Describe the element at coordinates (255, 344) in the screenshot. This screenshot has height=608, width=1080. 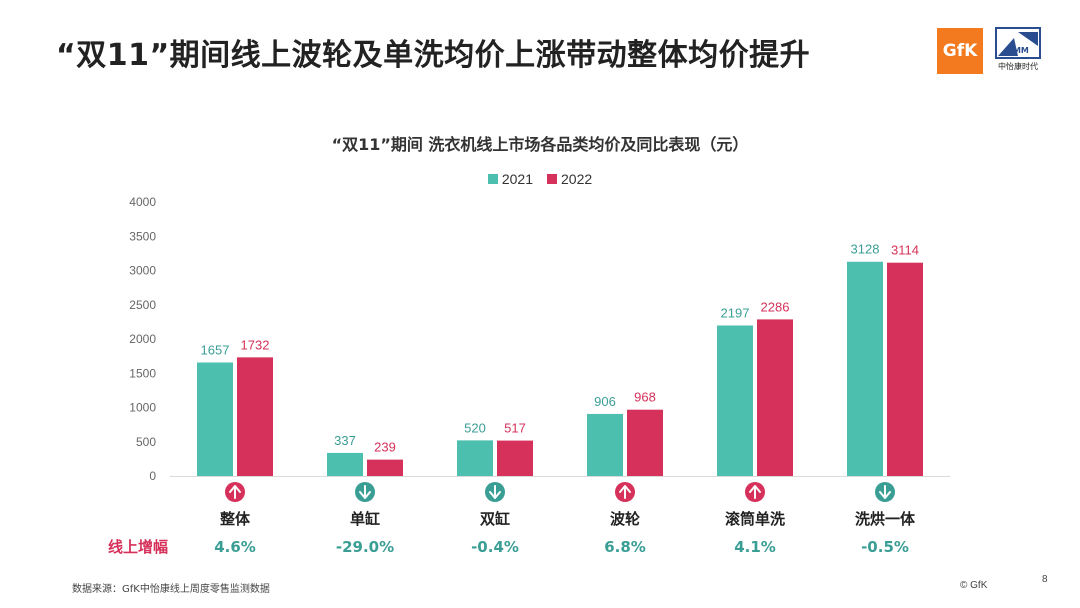
I see `data-label-2022: 1732` at that location.